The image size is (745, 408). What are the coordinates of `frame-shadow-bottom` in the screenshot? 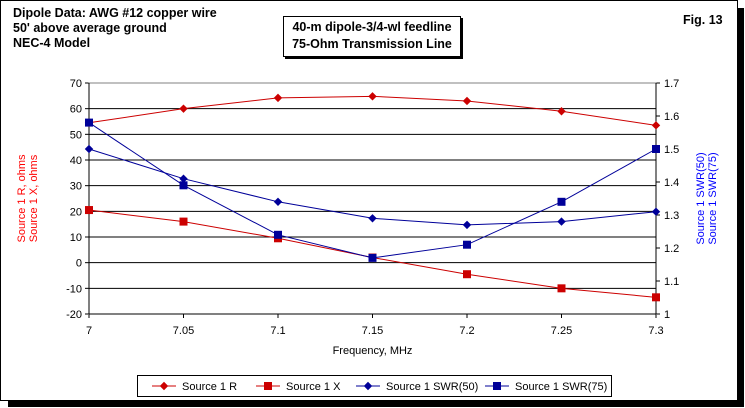 It's located at (376, 404).